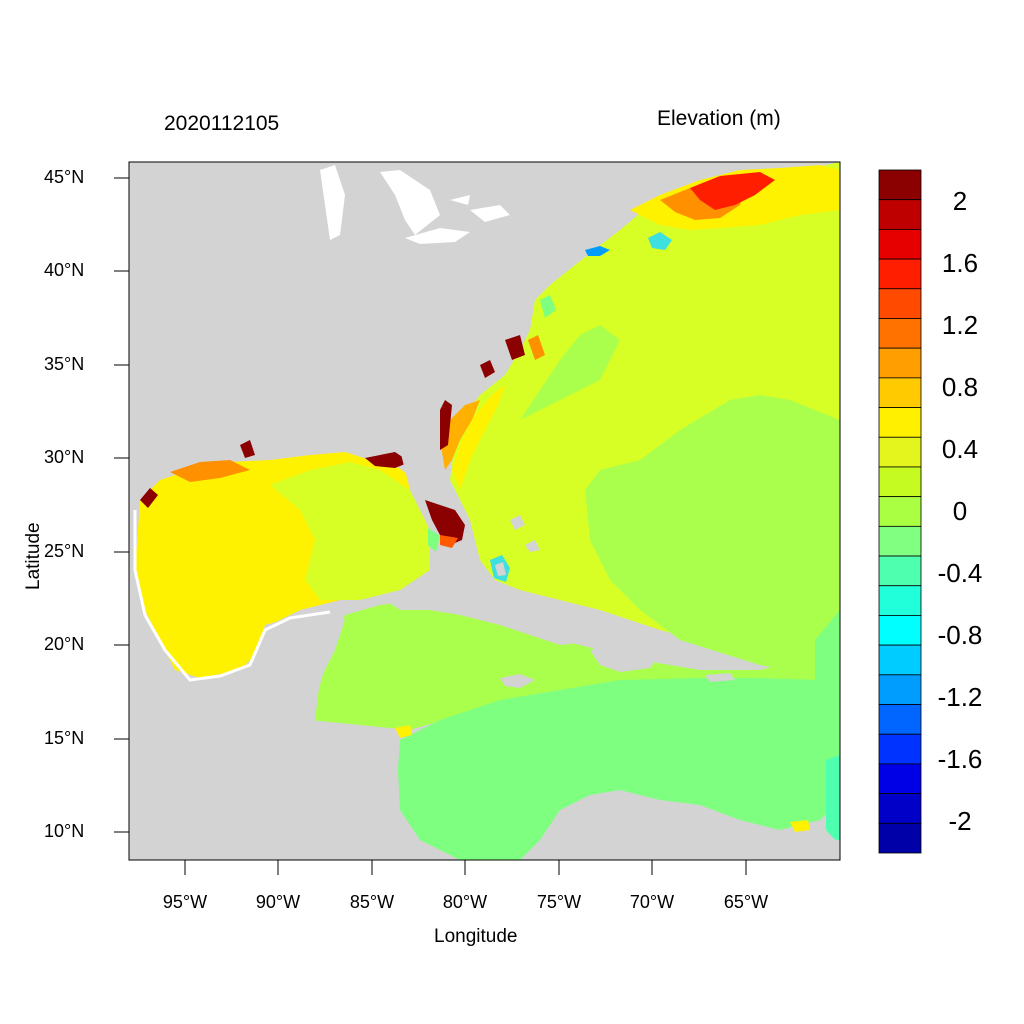 The height and width of the screenshot is (1024, 1024). Describe the element at coordinates (960, 759) in the screenshot. I see `colorbar-label: -1.6` at that location.